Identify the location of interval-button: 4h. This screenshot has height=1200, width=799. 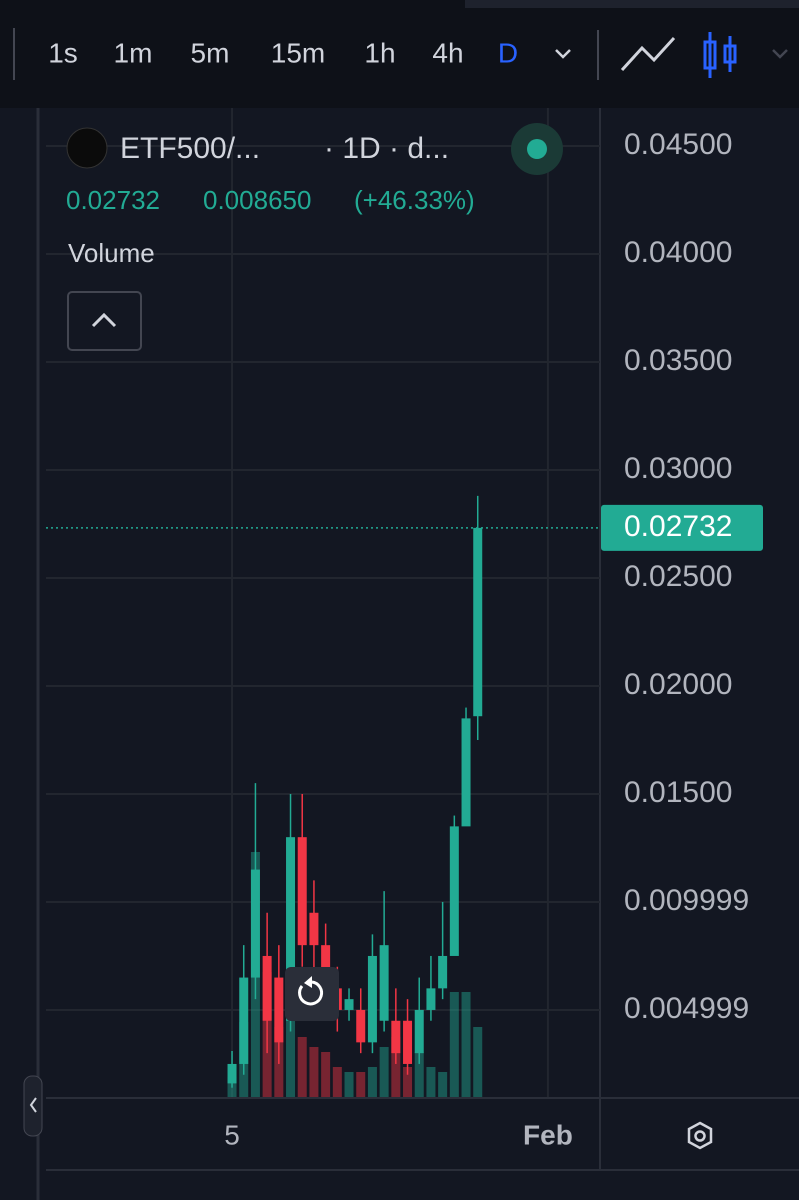
(447, 52).